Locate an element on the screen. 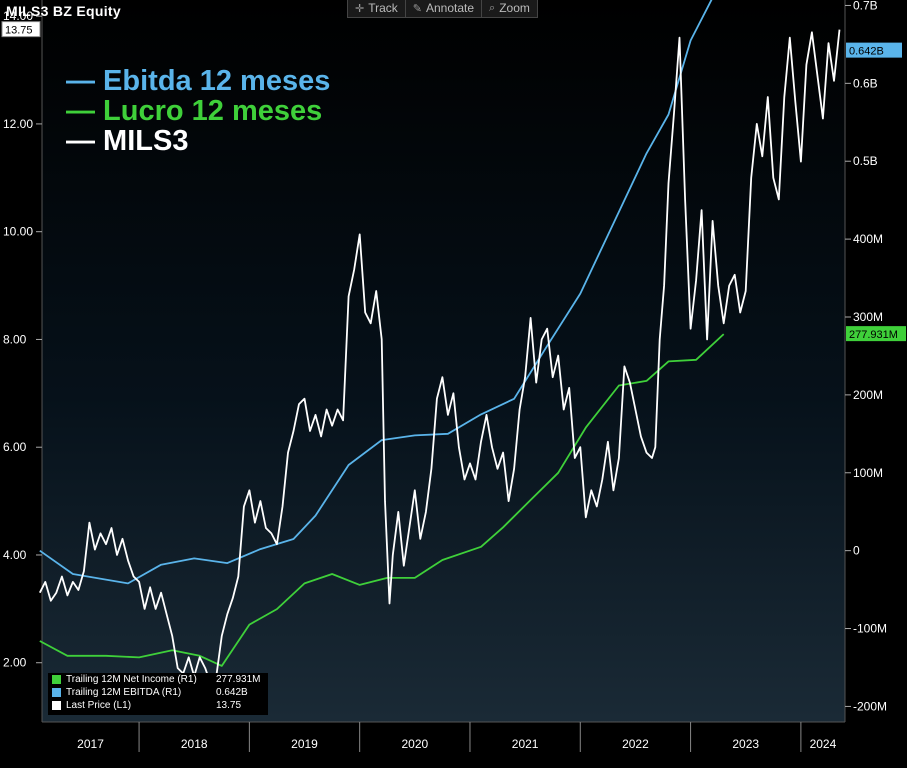  legend-name: Last Price (L1) is located at coordinates (99, 705).